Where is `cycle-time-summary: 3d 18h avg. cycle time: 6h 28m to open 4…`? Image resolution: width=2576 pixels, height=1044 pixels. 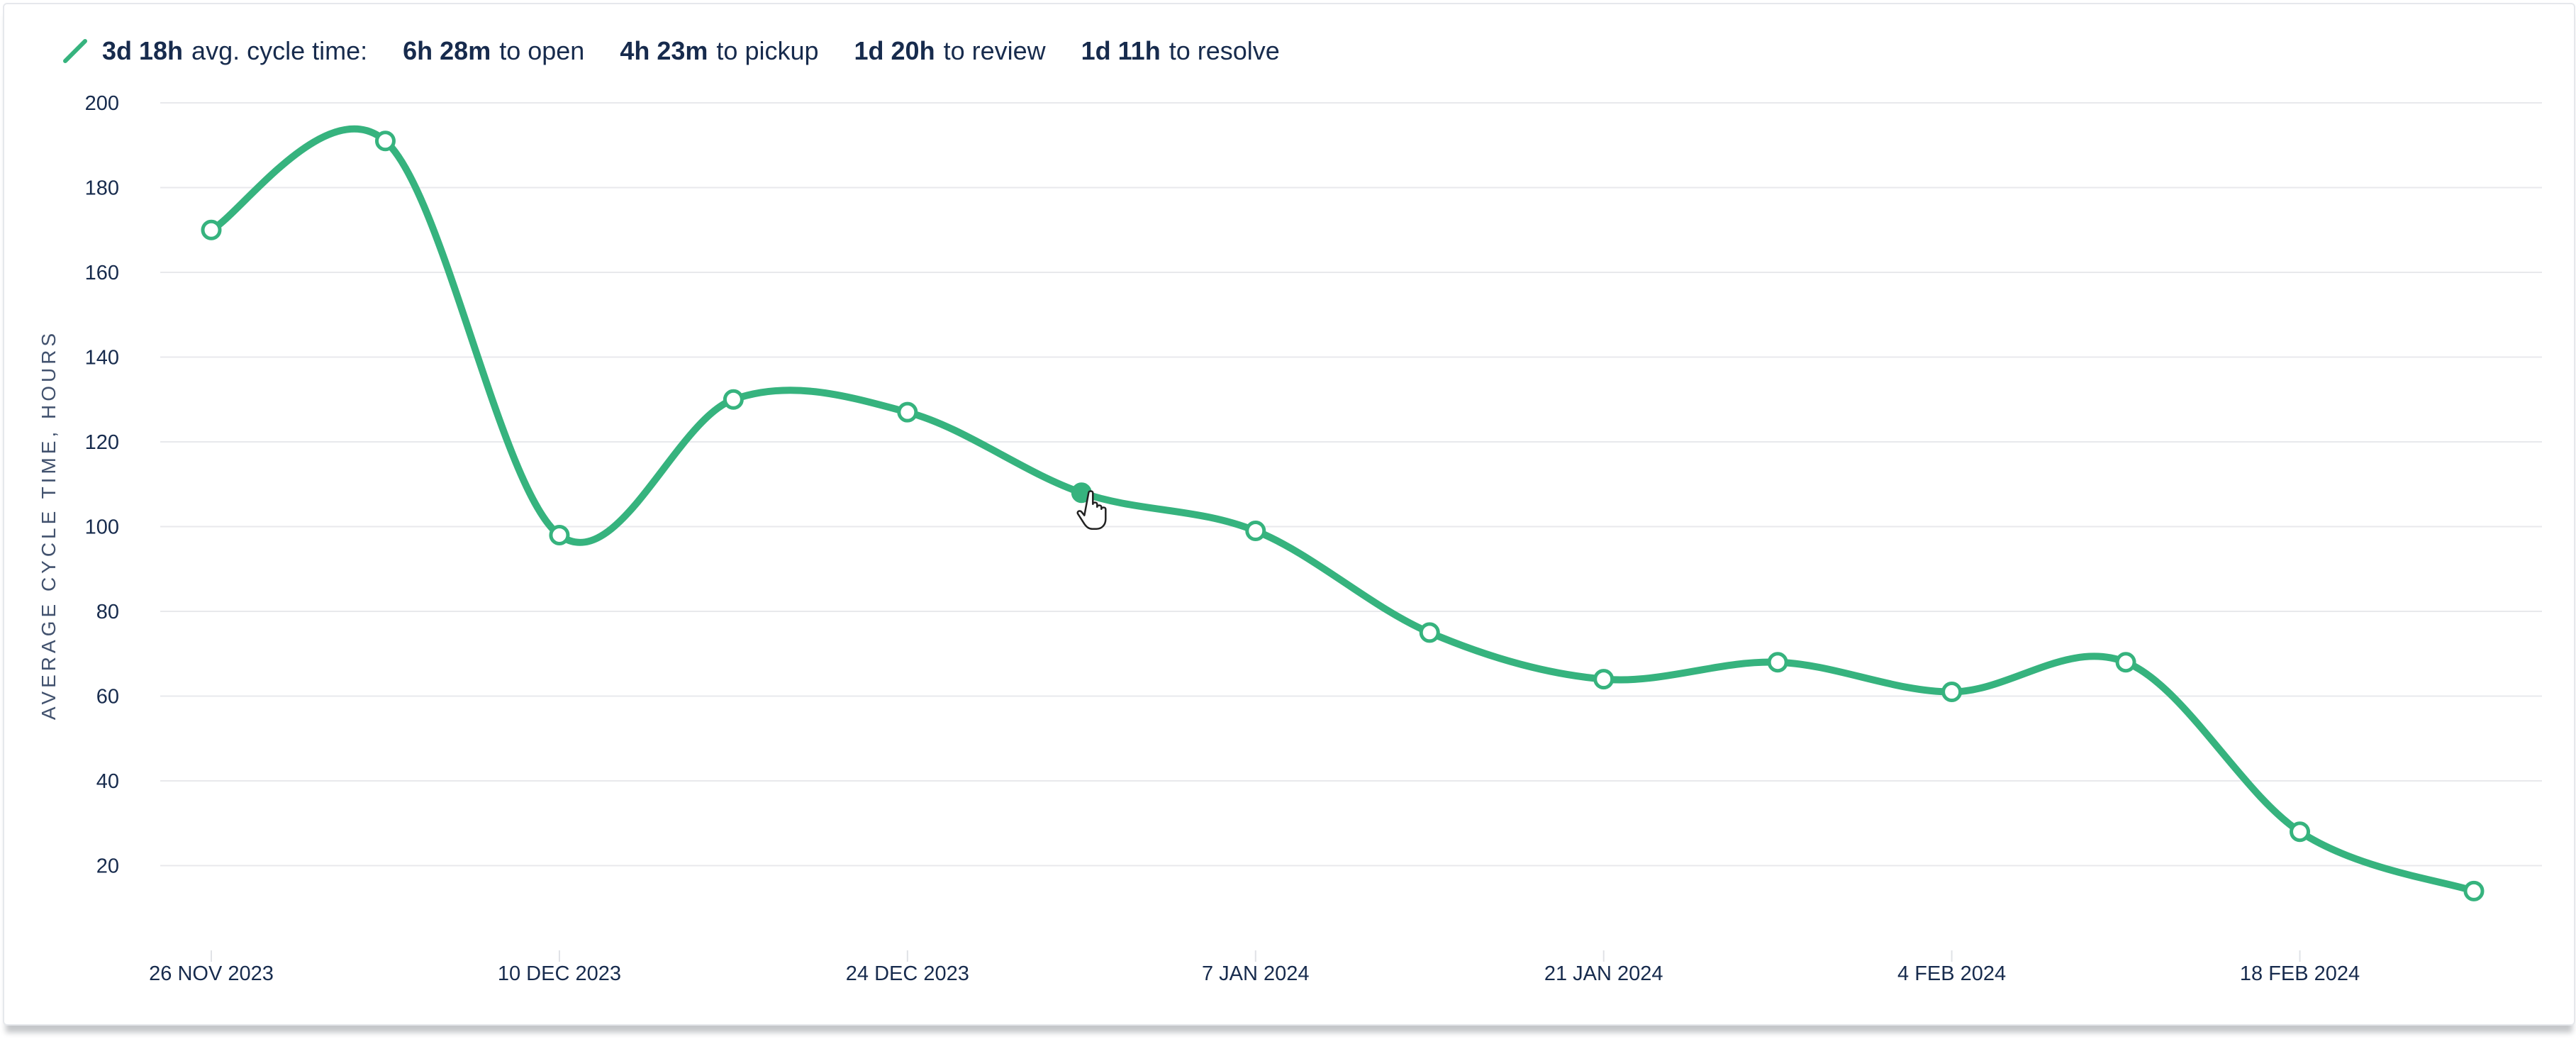 cycle-time-summary: 3d 18h avg. cycle time: 6h 28m to open 4… is located at coordinates (688, 51).